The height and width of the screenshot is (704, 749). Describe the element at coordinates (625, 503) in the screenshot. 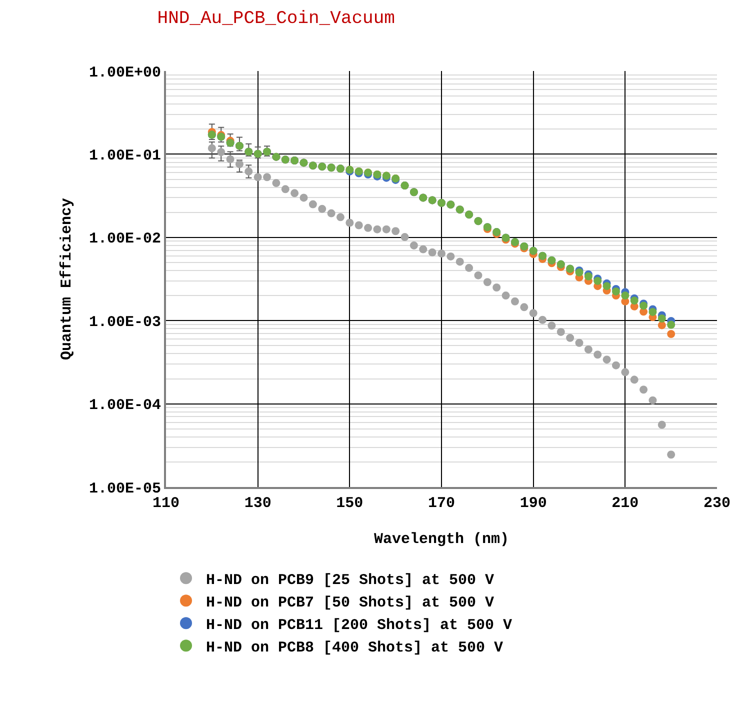

I see `x-tick-label: 210` at that location.